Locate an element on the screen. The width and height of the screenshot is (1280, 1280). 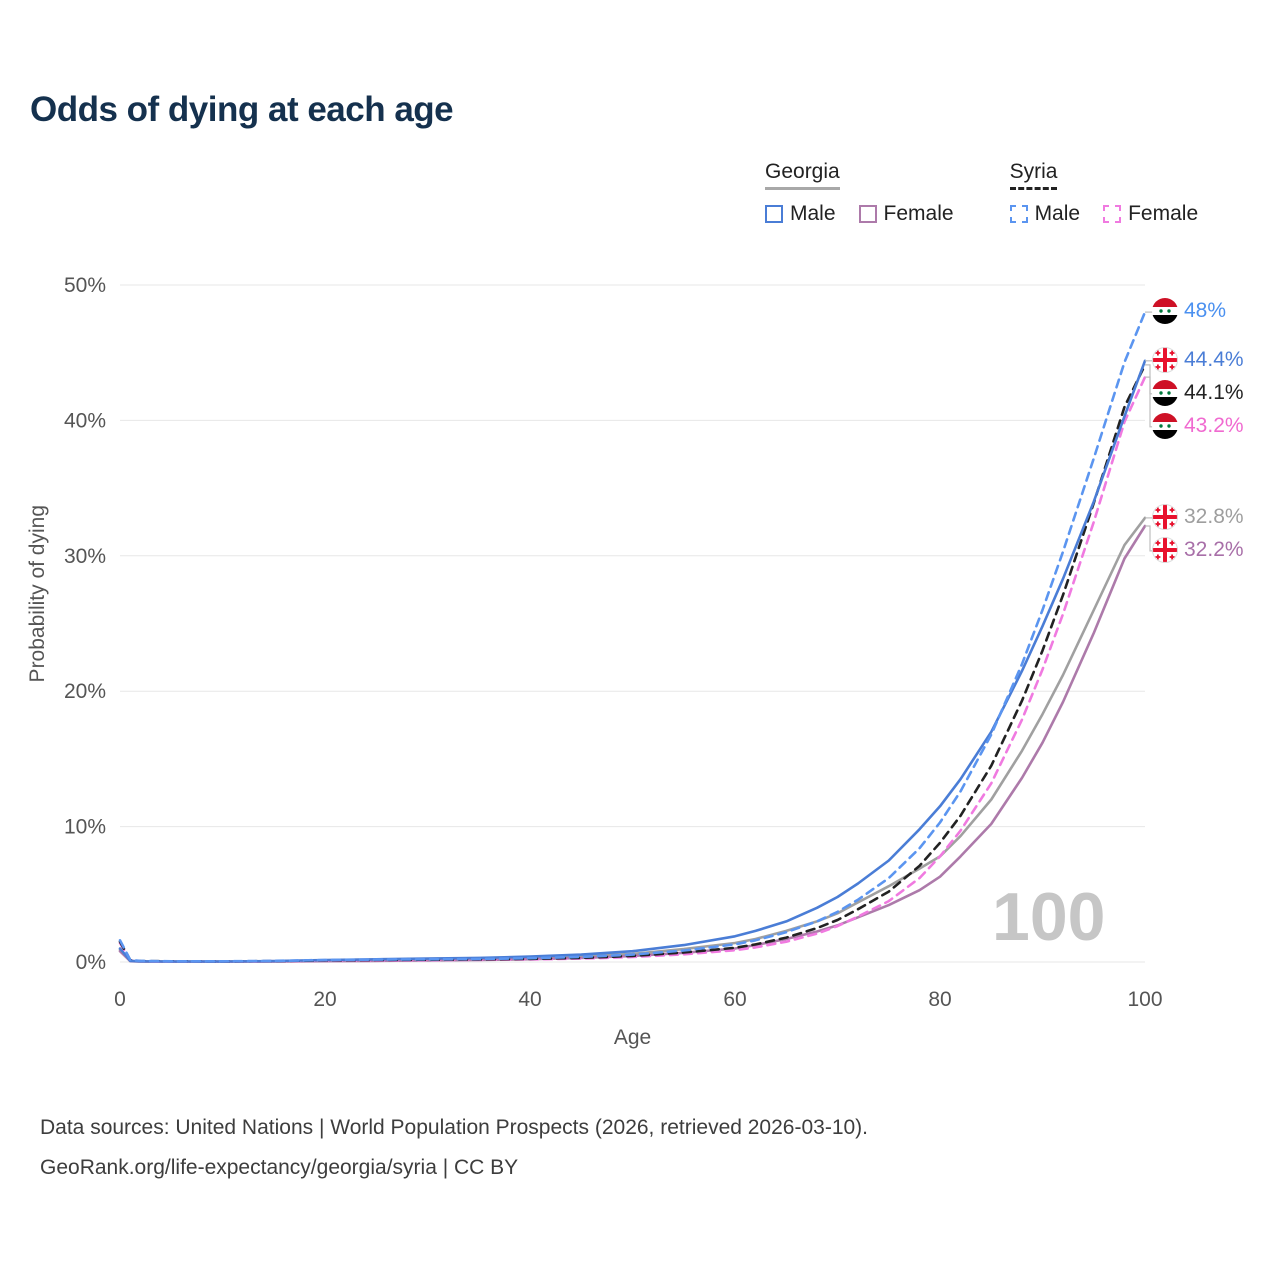
svg-text: 40% is located at coordinates (85, 420).